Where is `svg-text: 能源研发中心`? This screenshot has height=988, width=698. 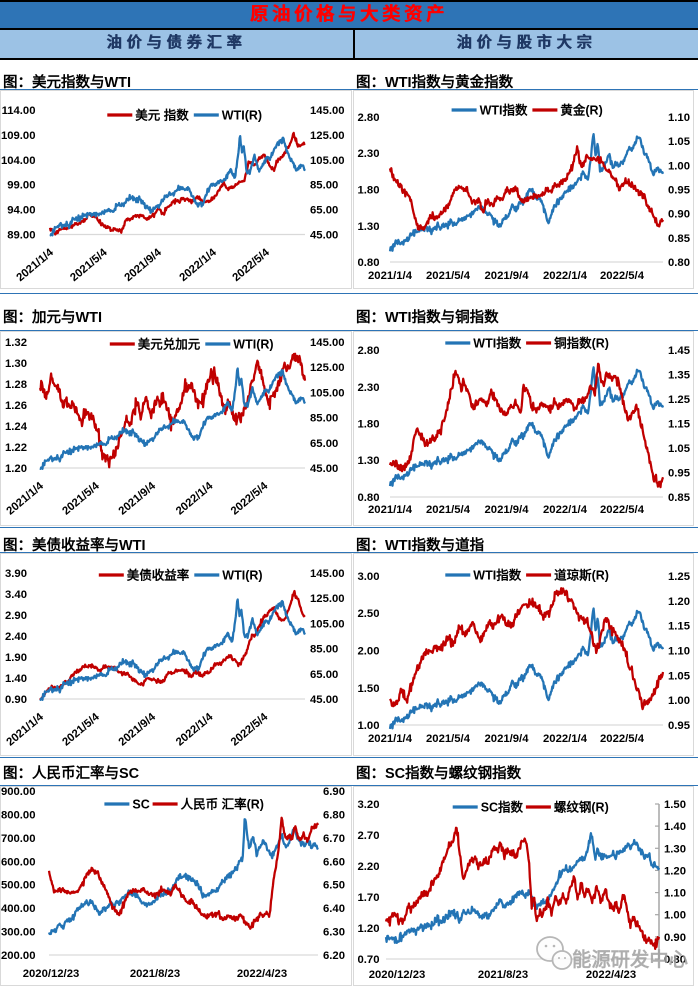
svg-text: 能源研发中心 is located at coordinates (630, 959).